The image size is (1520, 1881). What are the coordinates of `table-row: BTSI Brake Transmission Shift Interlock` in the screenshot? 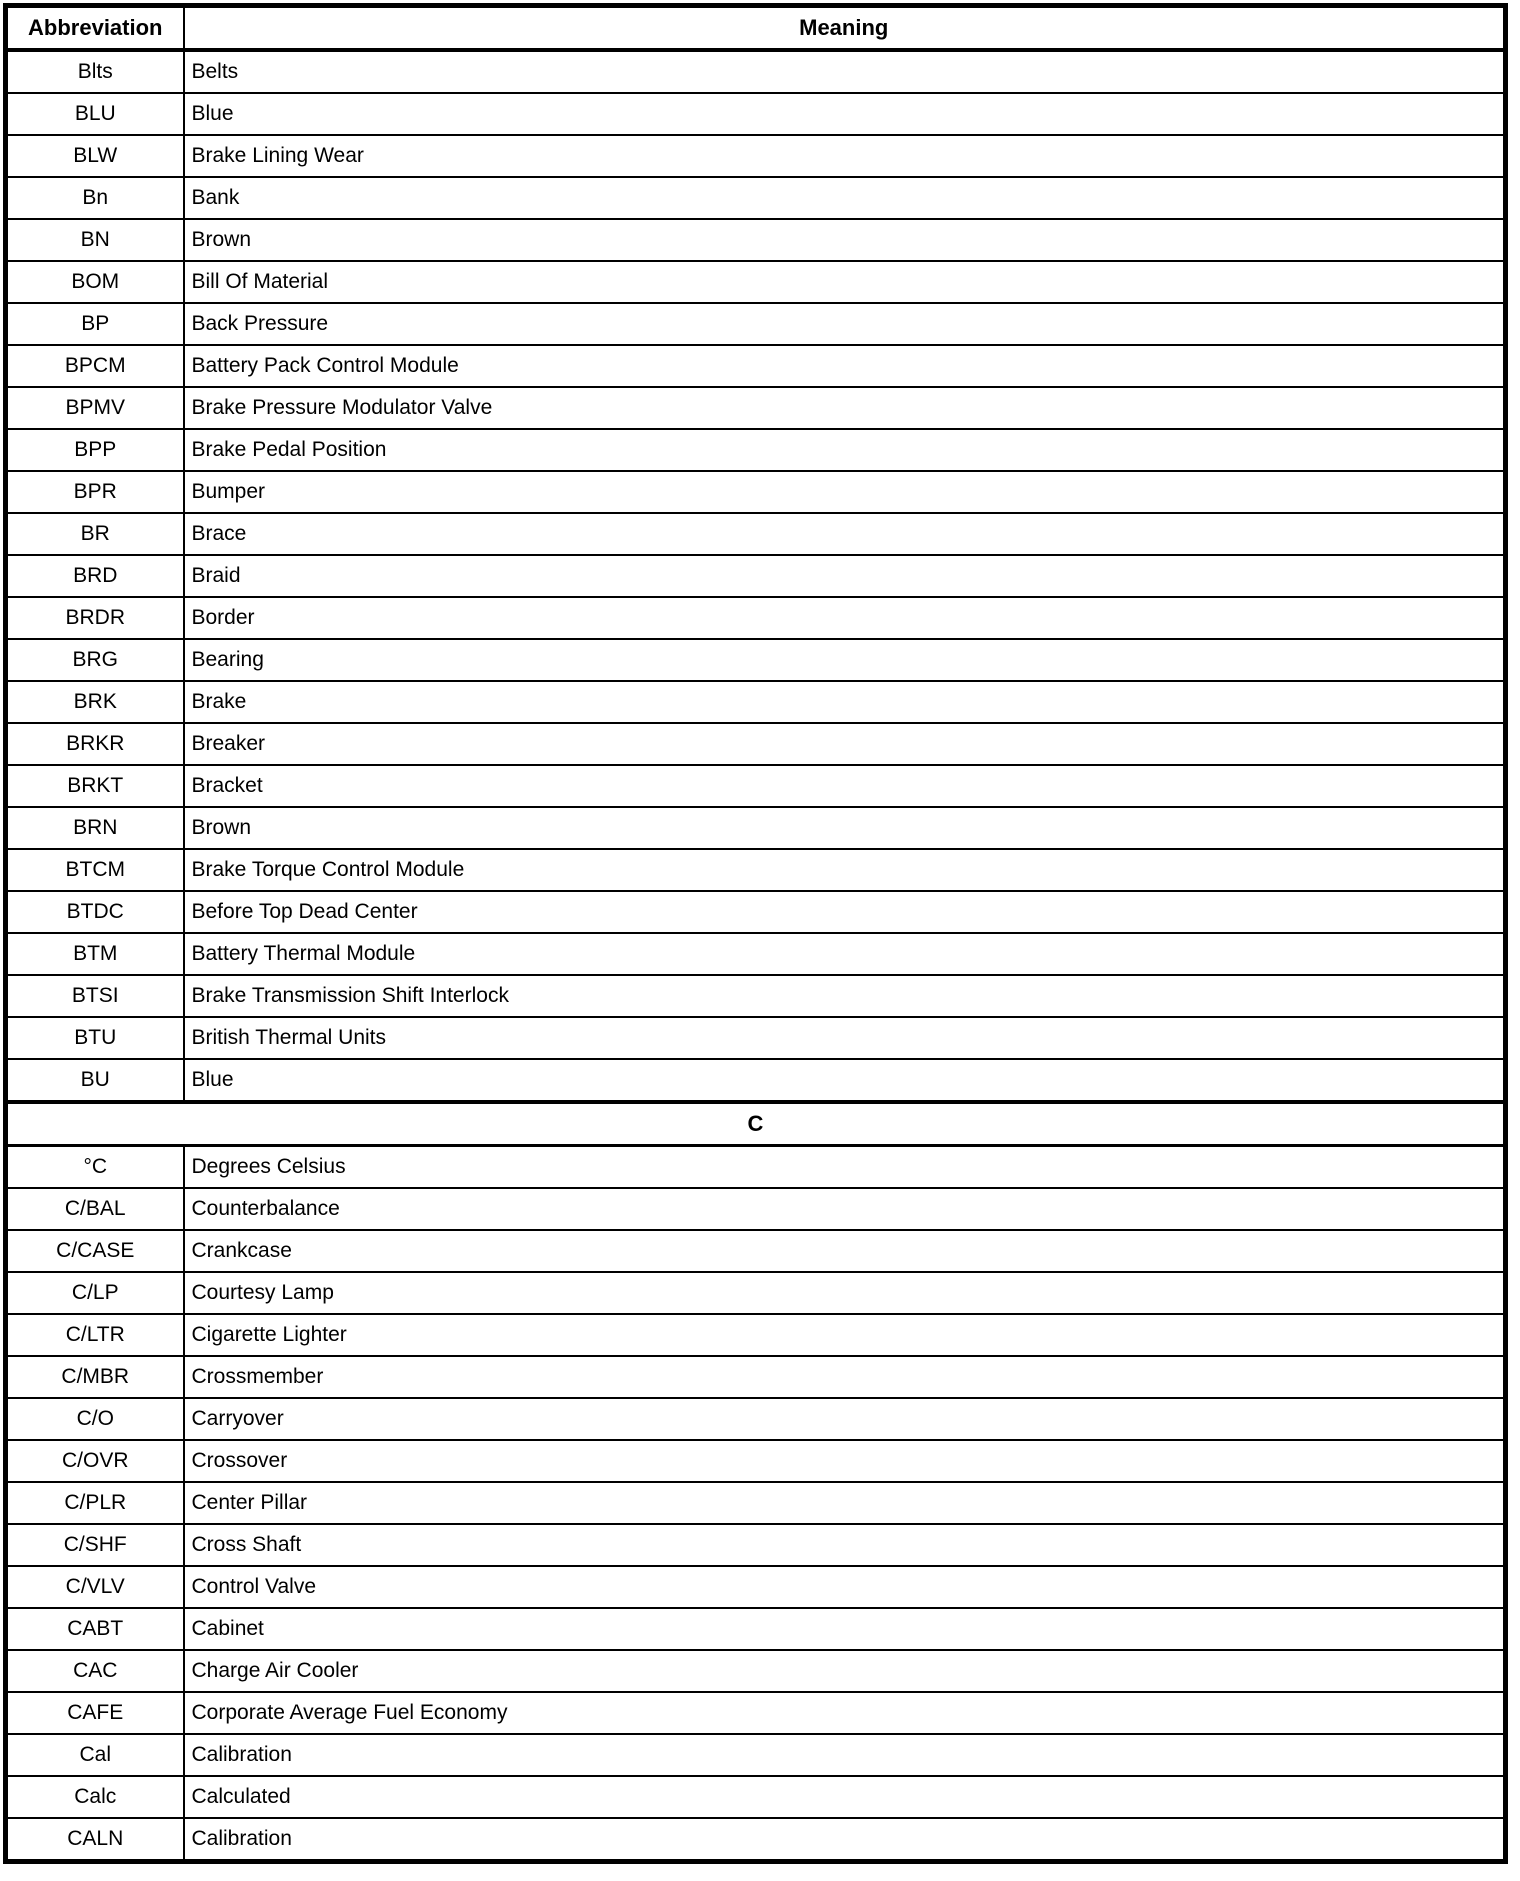 It's located at (755, 996).